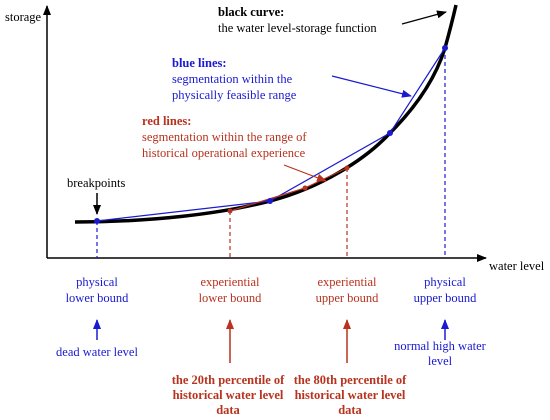 The width and height of the screenshot is (550, 420). Describe the element at coordinates (228, 380) in the screenshot. I see `source-label: the 20th percentile of` at that location.